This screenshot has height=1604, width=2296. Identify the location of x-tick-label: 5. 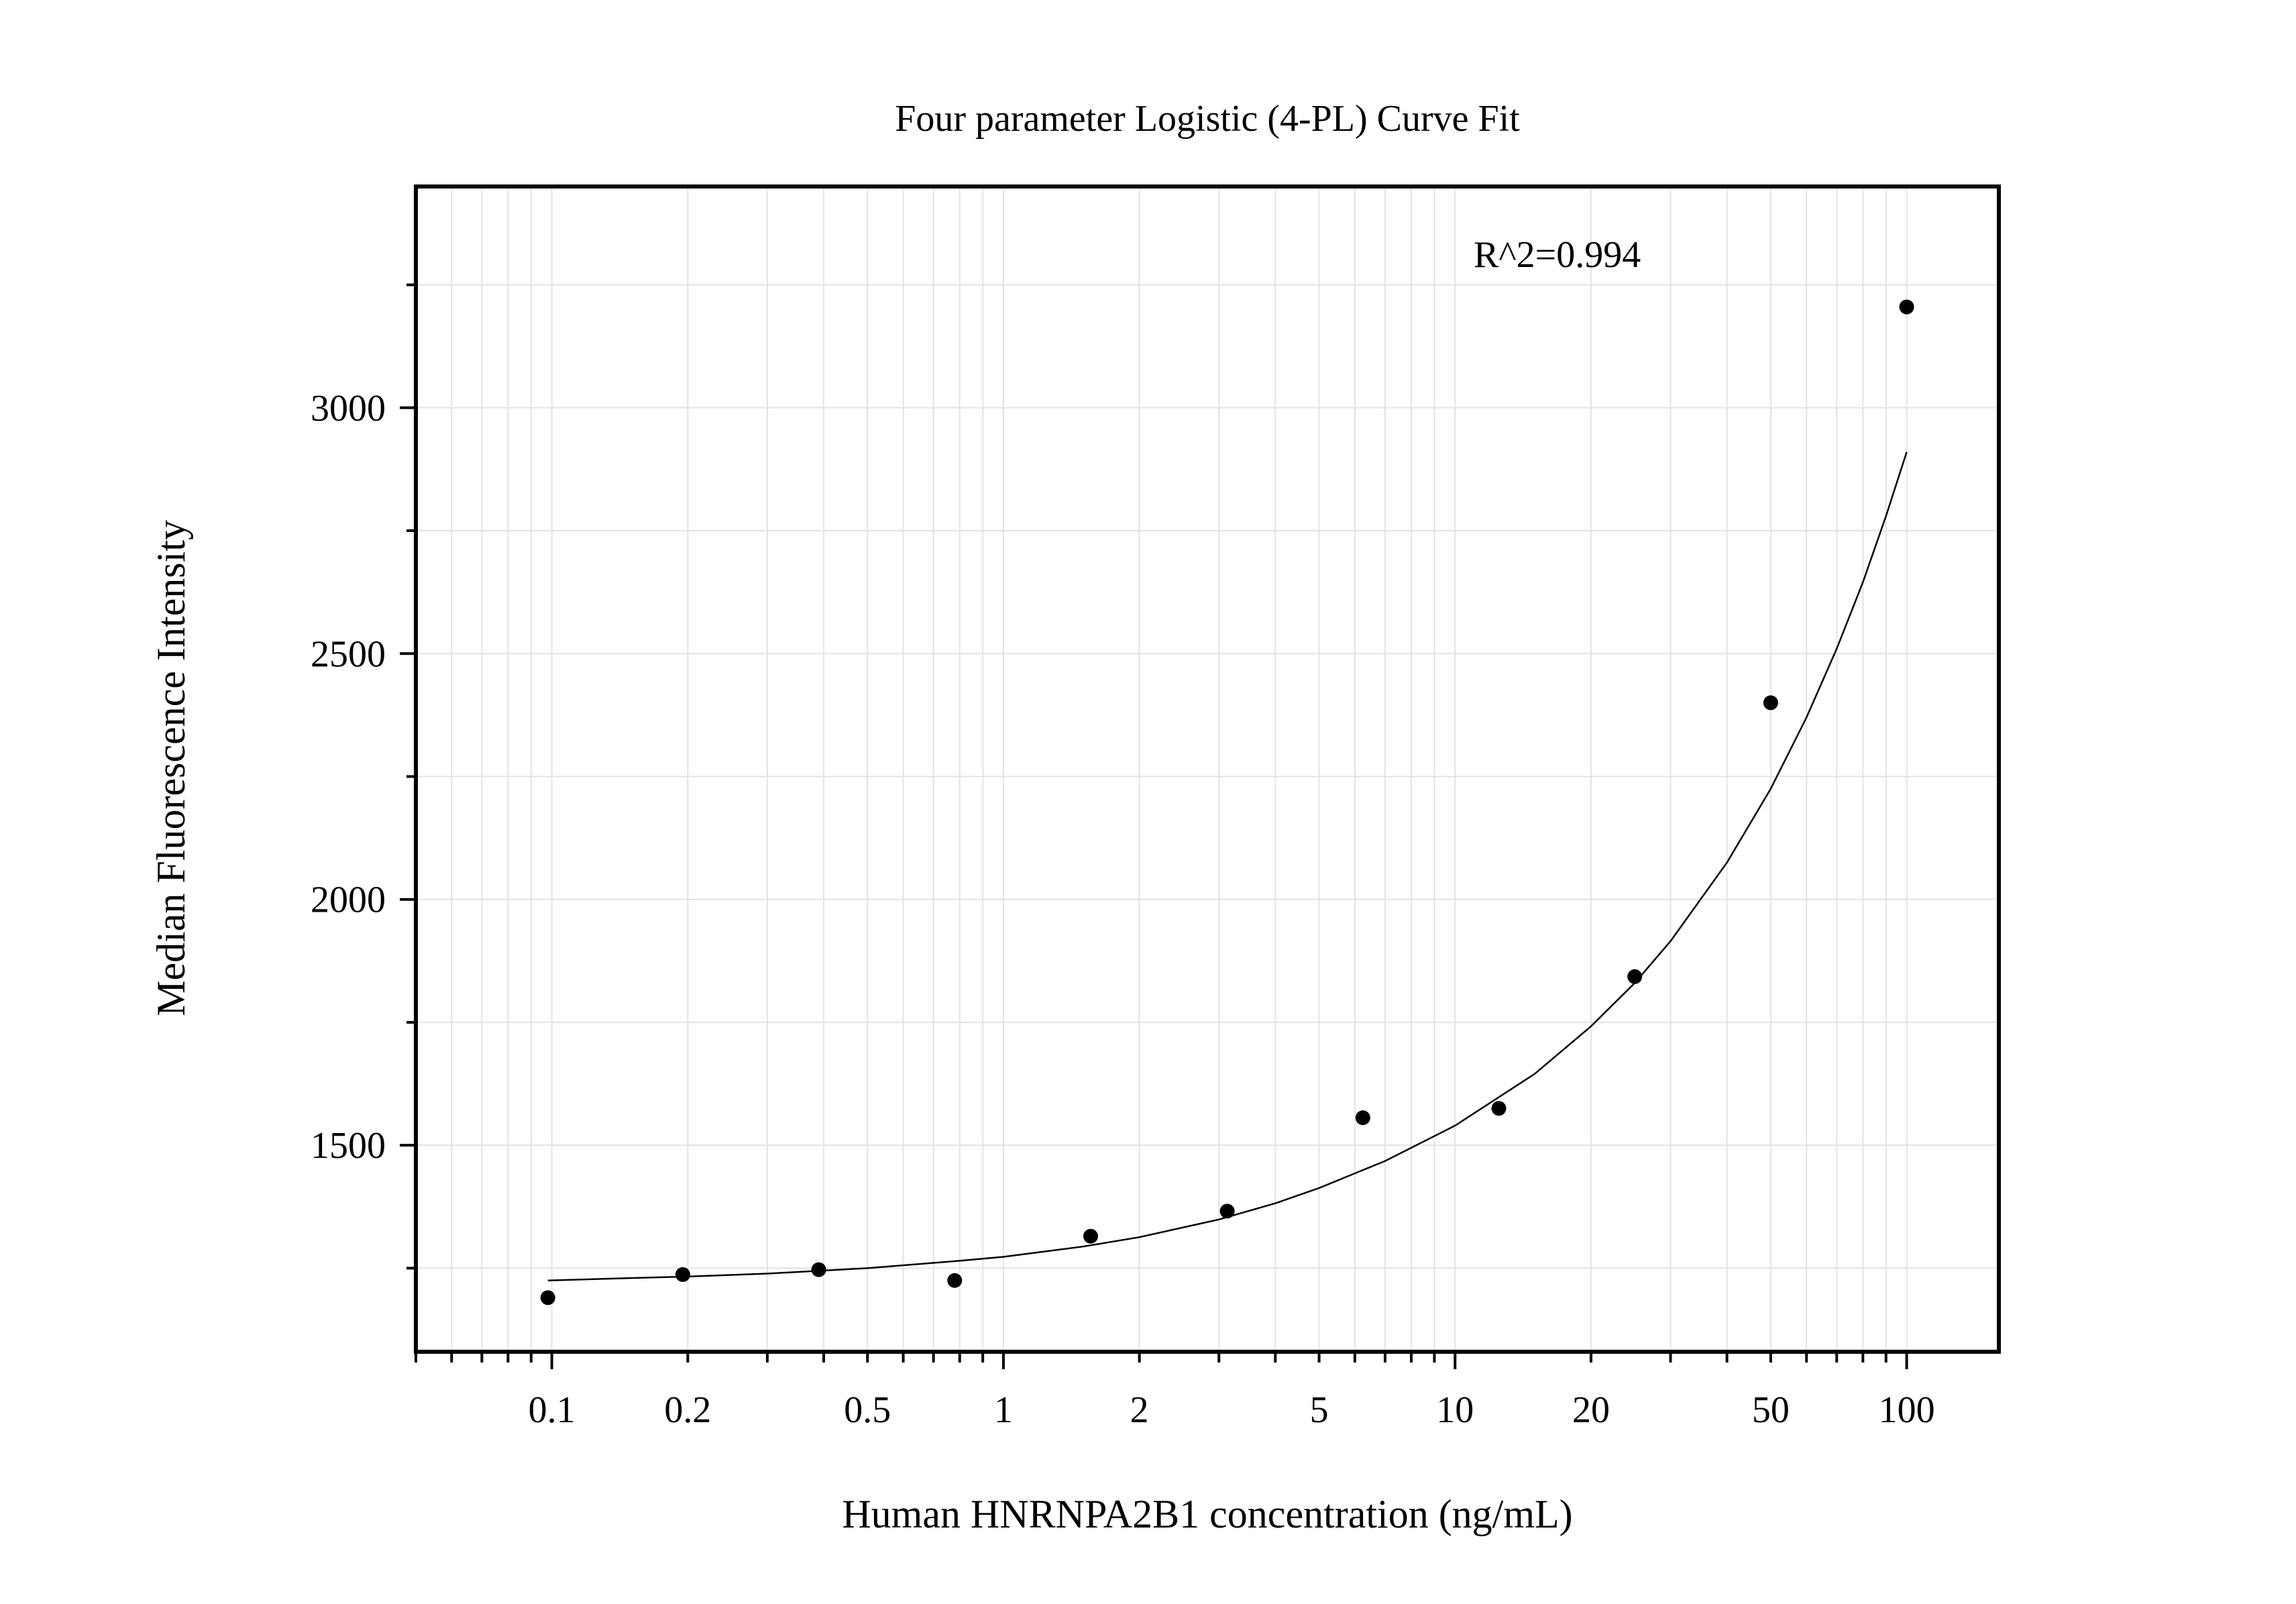
(1319, 1410).